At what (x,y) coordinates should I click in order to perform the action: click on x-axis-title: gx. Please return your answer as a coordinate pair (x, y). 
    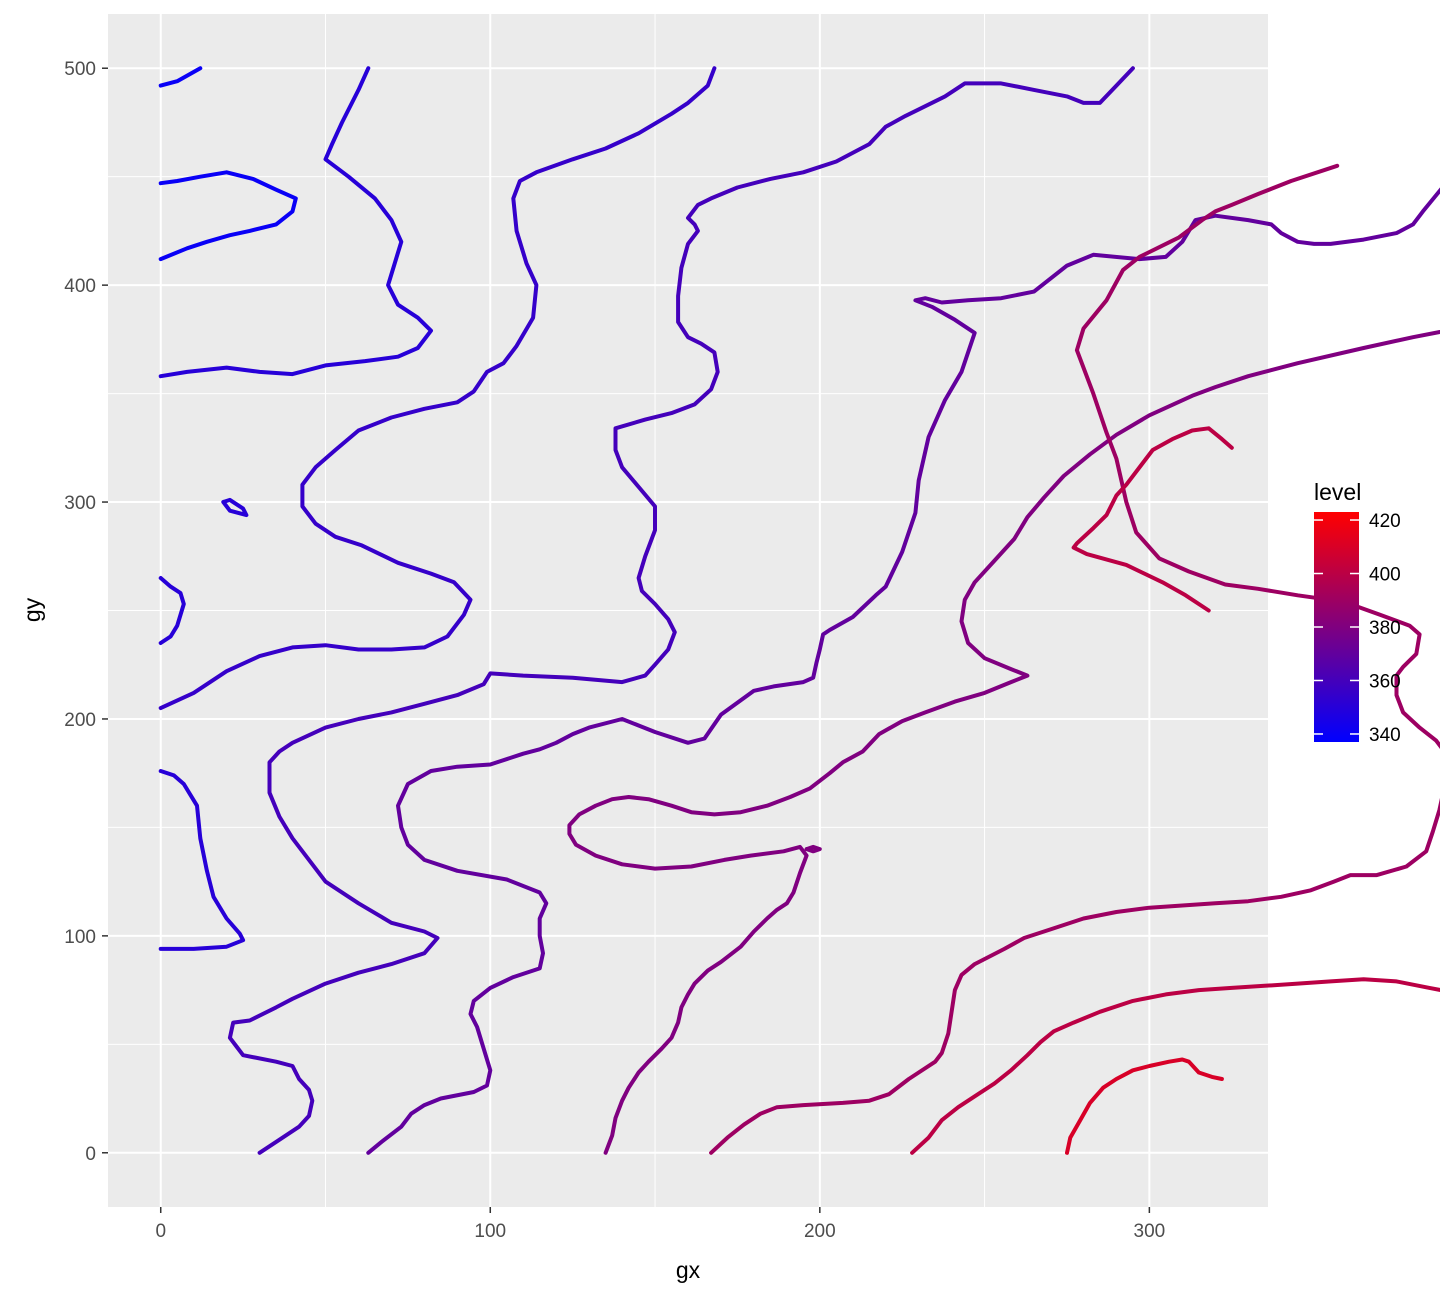
    Looking at the image, I should click on (688, 1270).